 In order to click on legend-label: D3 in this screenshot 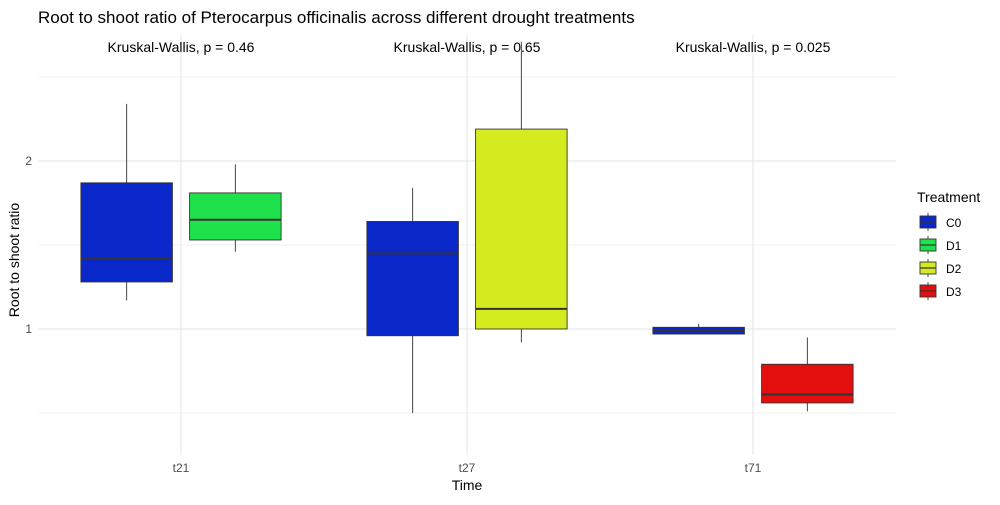, I will do `click(954, 292)`.